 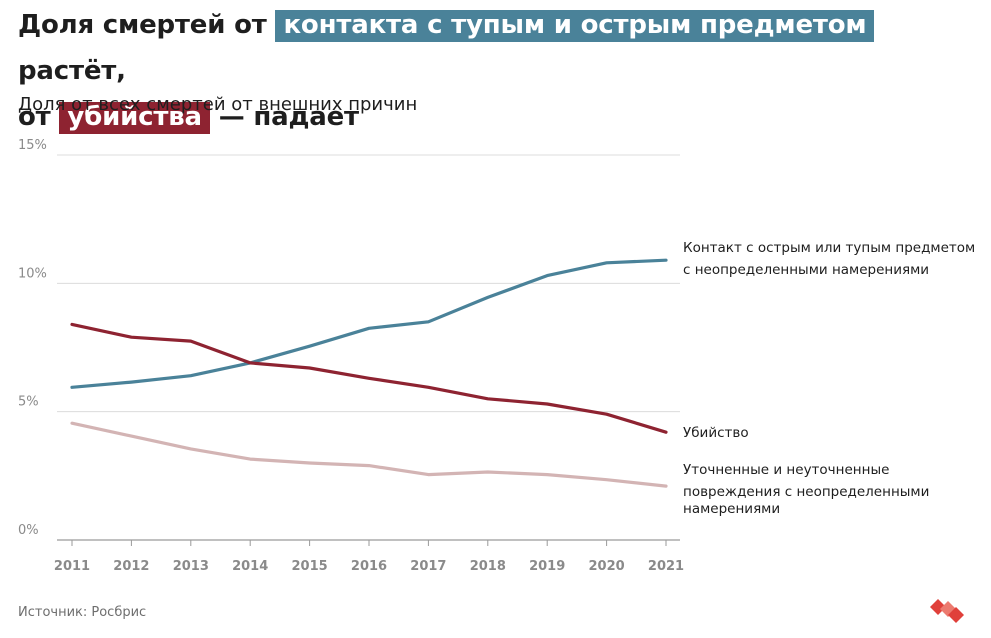 What do you see at coordinates (428, 566) in the screenshot?
I see `x-tick-label: 2017` at bounding box center [428, 566].